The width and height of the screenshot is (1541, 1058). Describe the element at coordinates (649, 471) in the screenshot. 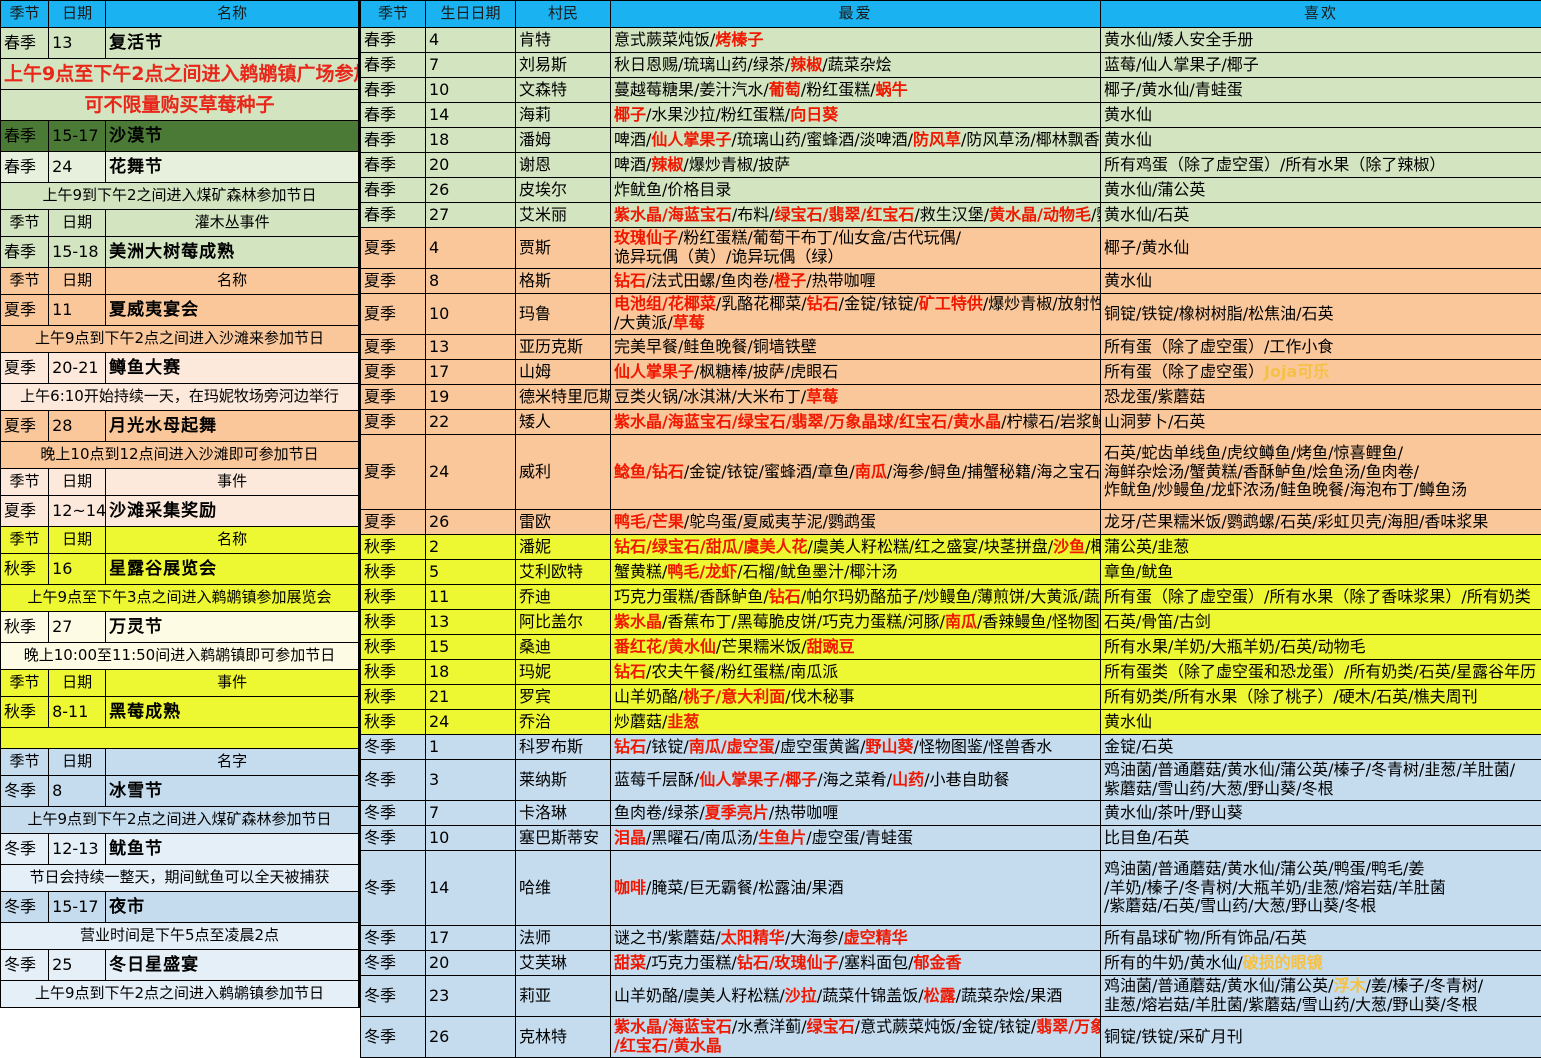

I see `highlight-text: 鲶鱼/钻石` at that location.